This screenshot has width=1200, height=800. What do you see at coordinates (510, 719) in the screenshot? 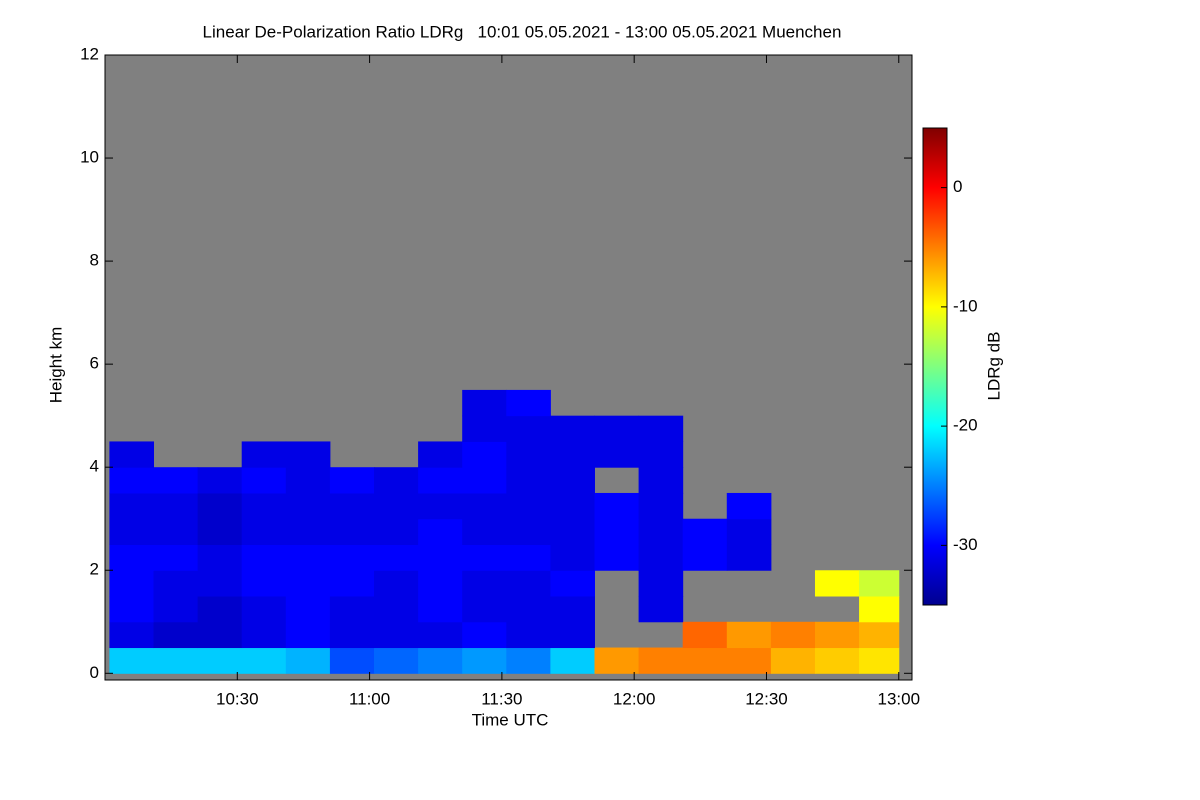
I see `x-axis-label: Time UTC` at bounding box center [510, 719].